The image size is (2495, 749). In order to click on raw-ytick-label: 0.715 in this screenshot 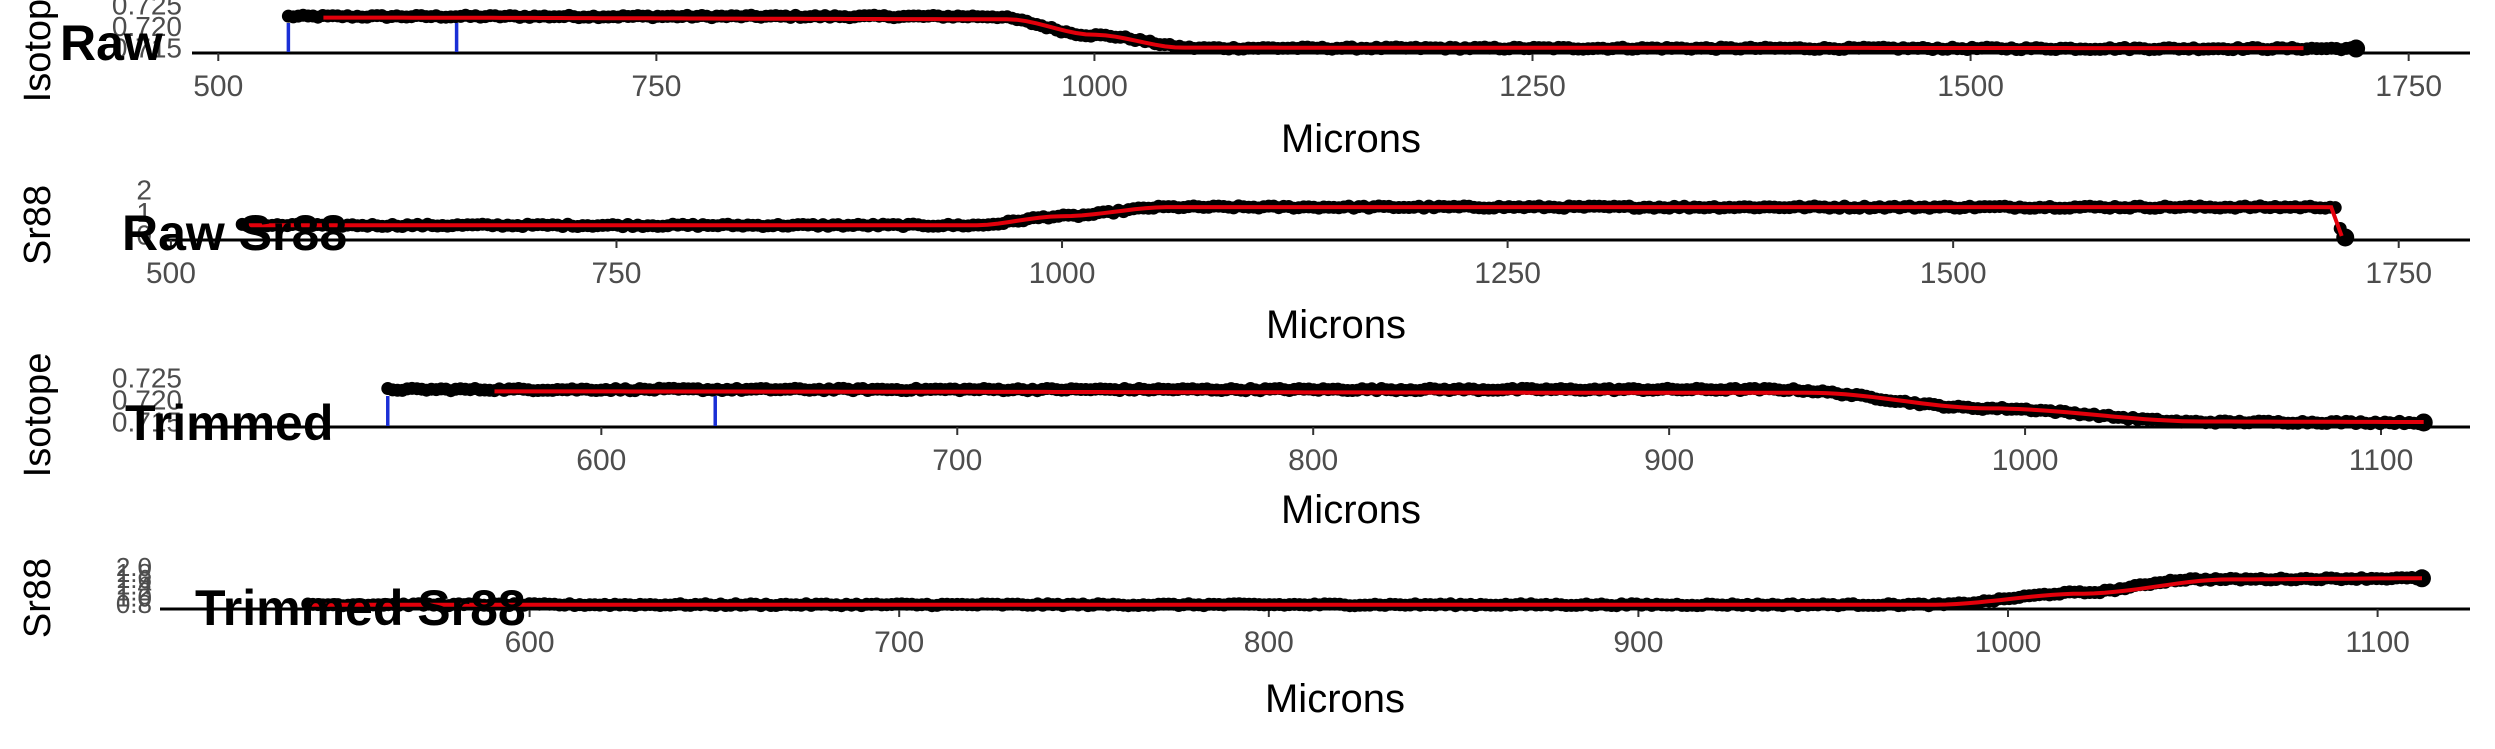, I will do `click(147, 47)`.